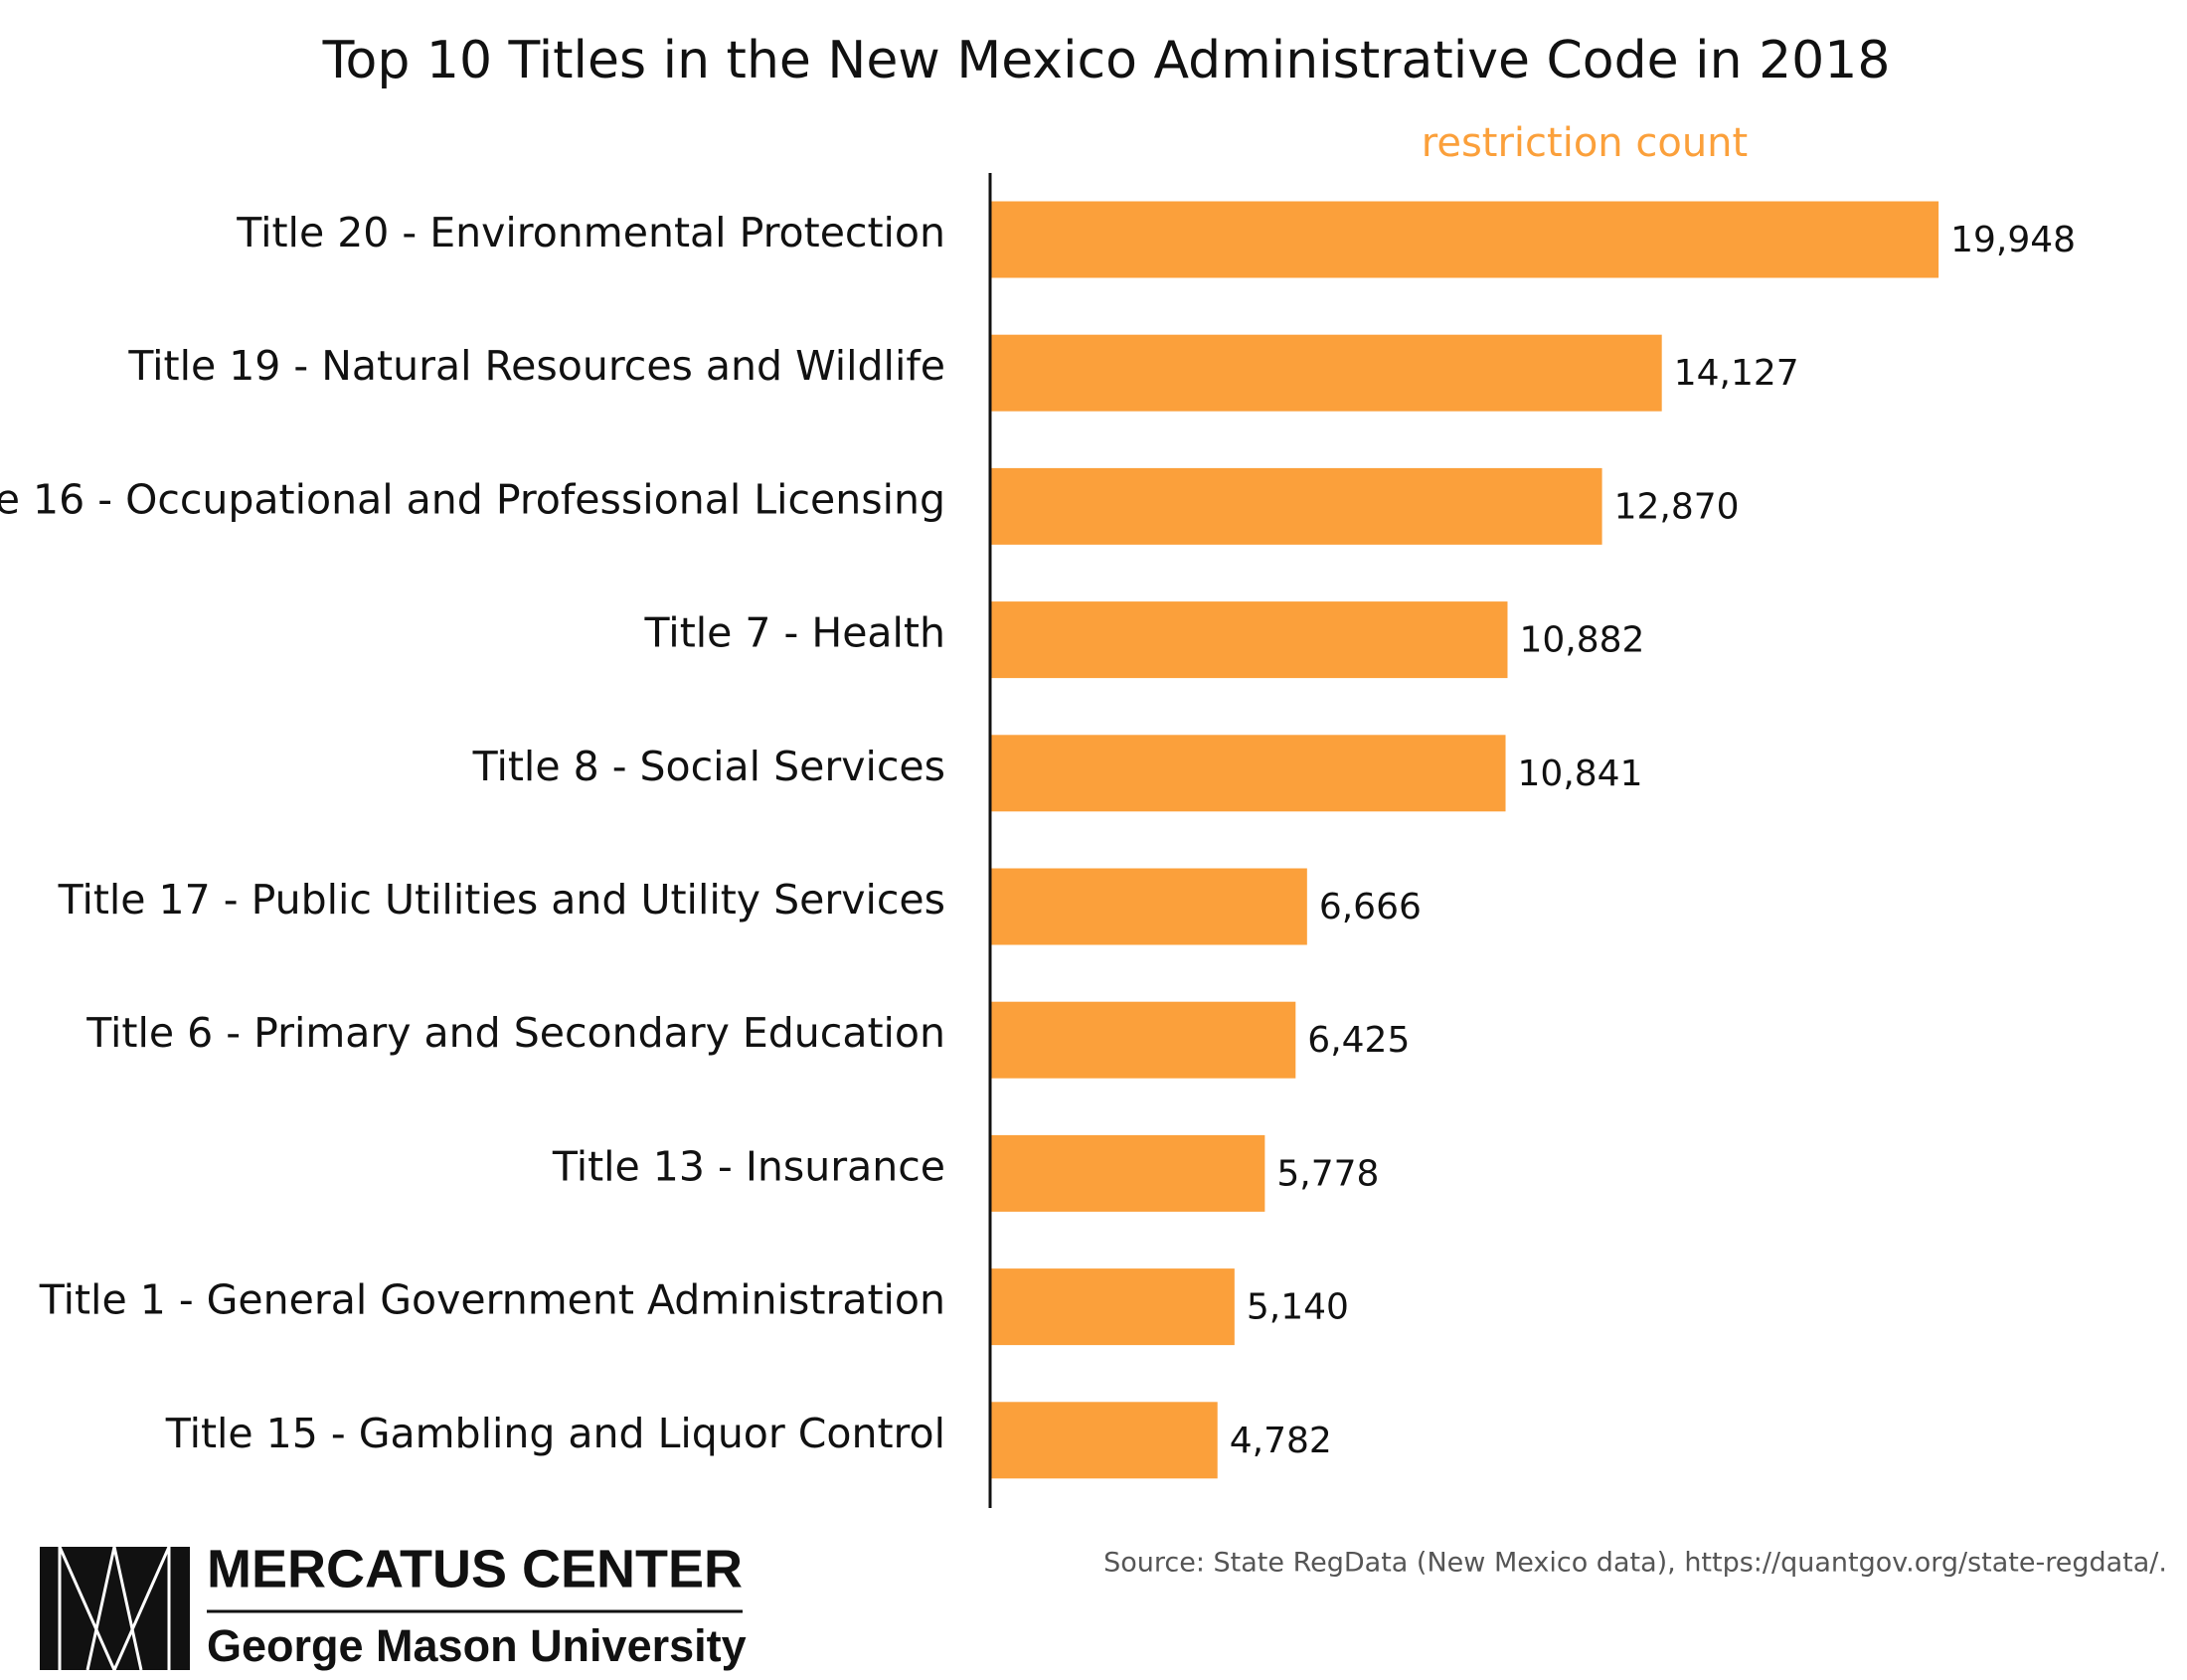 The height and width of the screenshot is (1680, 2187). What do you see at coordinates (748, 1166) in the screenshot?
I see `y-tick-label: Title 13 - Insurance` at bounding box center [748, 1166].